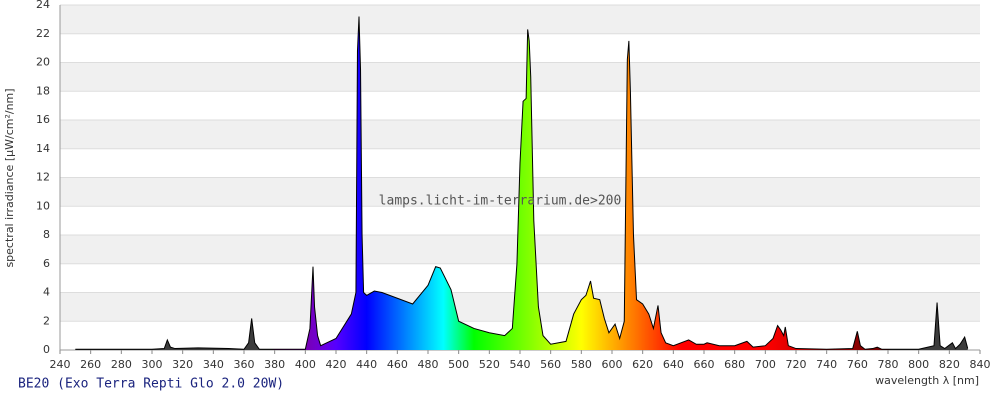  Describe the element at coordinates (213, 364) in the screenshot. I see `x-tick-label: 340` at that location.